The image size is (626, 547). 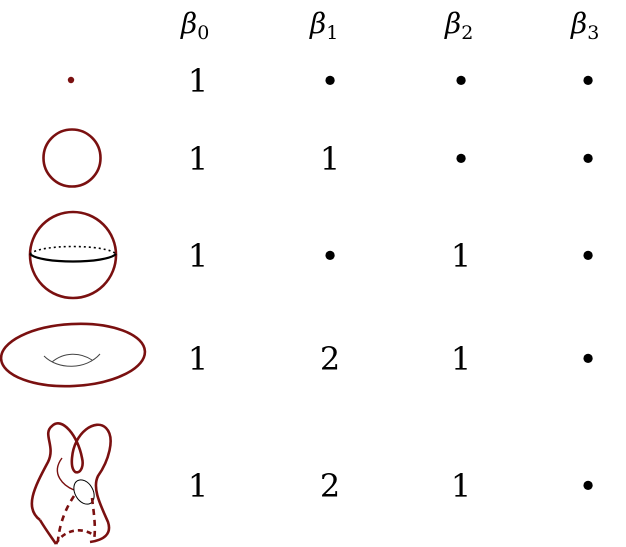 What do you see at coordinates (198, 359) in the screenshot?
I see `cell-torus-beta-0: 1` at bounding box center [198, 359].